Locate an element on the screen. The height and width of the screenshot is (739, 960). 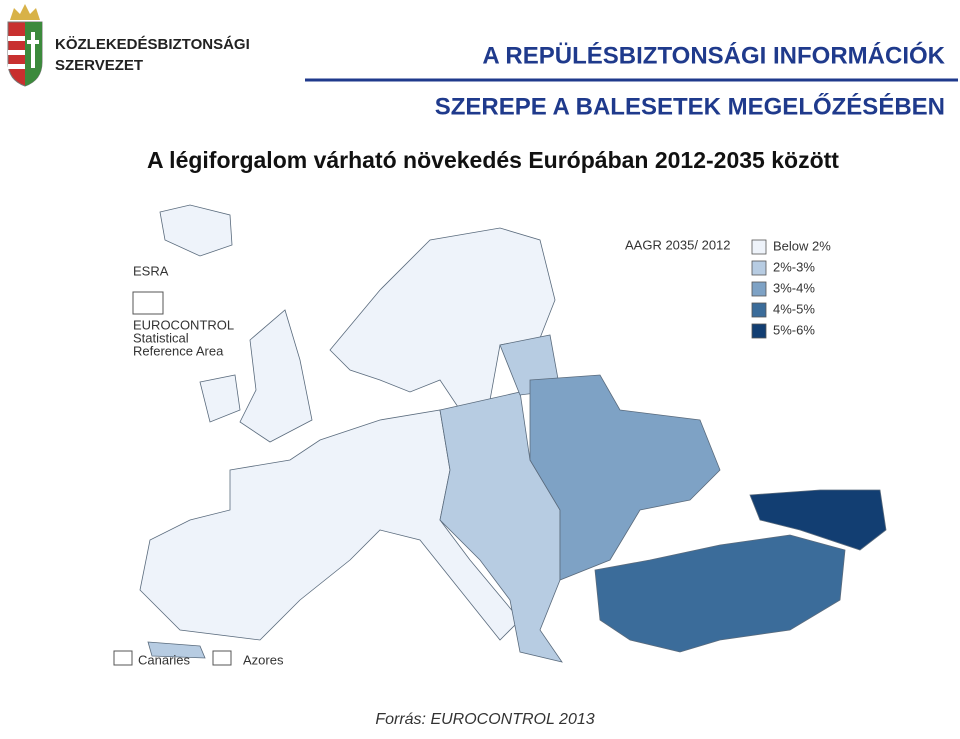
map-label: ESRA is located at coordinates (151, 270).